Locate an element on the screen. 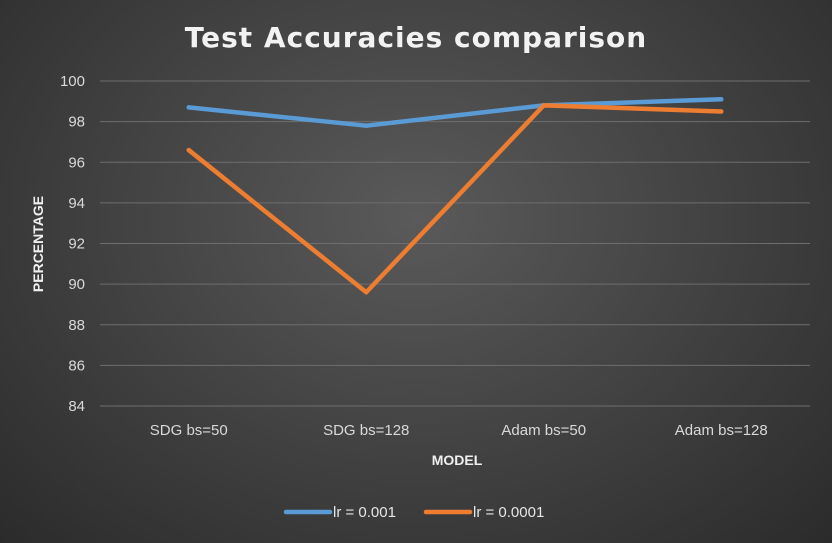 The height and width of the screenshot is (543, 832). y-tick-label: 88 is located at coordinates (76, 325).